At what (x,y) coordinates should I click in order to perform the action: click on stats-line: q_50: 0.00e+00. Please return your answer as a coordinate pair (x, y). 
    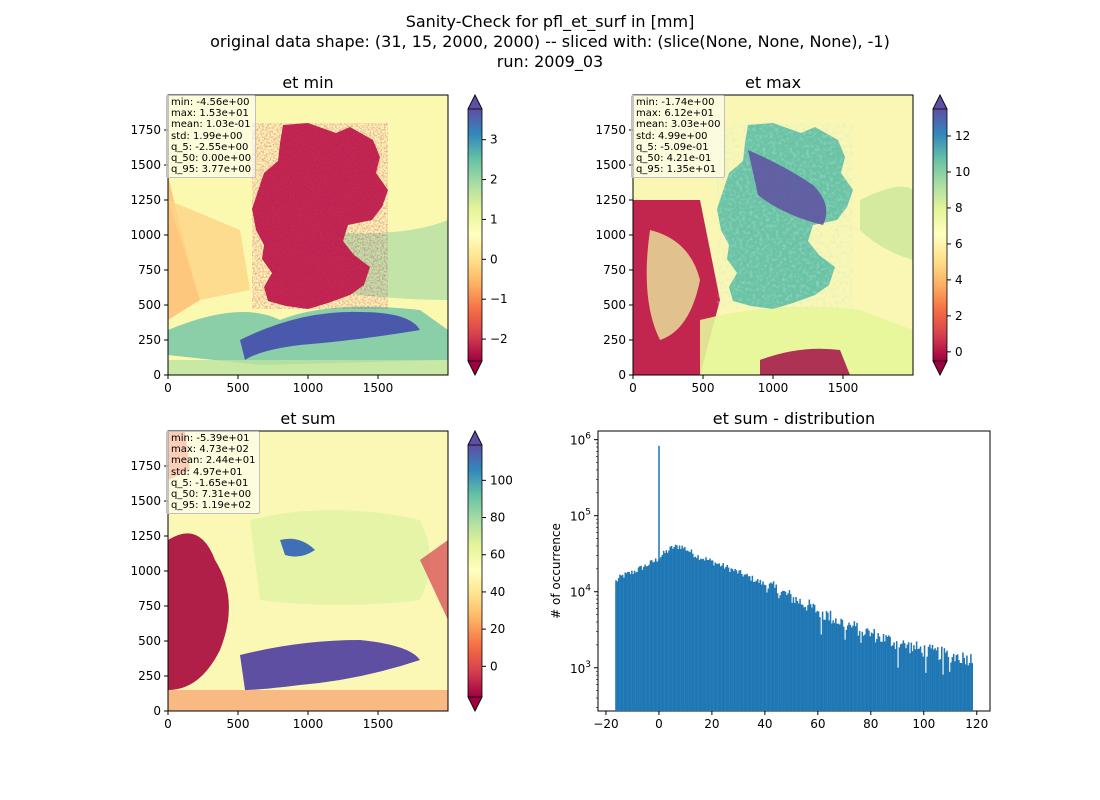
    Looking at the image, I should click on (211, 159).